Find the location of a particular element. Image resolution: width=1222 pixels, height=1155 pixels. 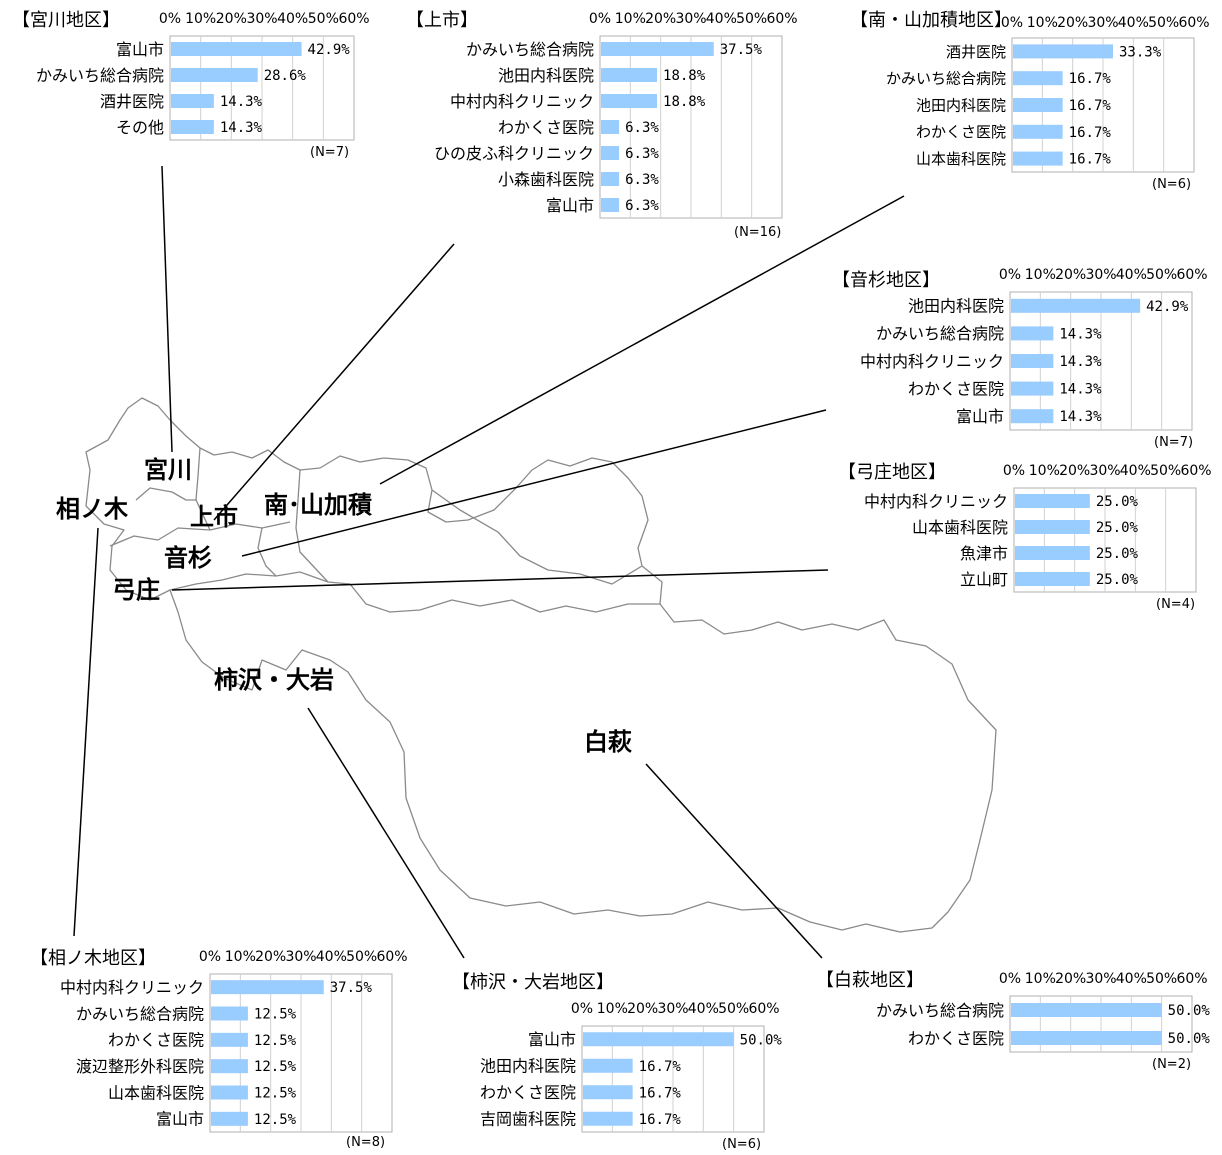

map-label-kakizawa: 柿沢・大岩 is located at coordinates (274, 680).